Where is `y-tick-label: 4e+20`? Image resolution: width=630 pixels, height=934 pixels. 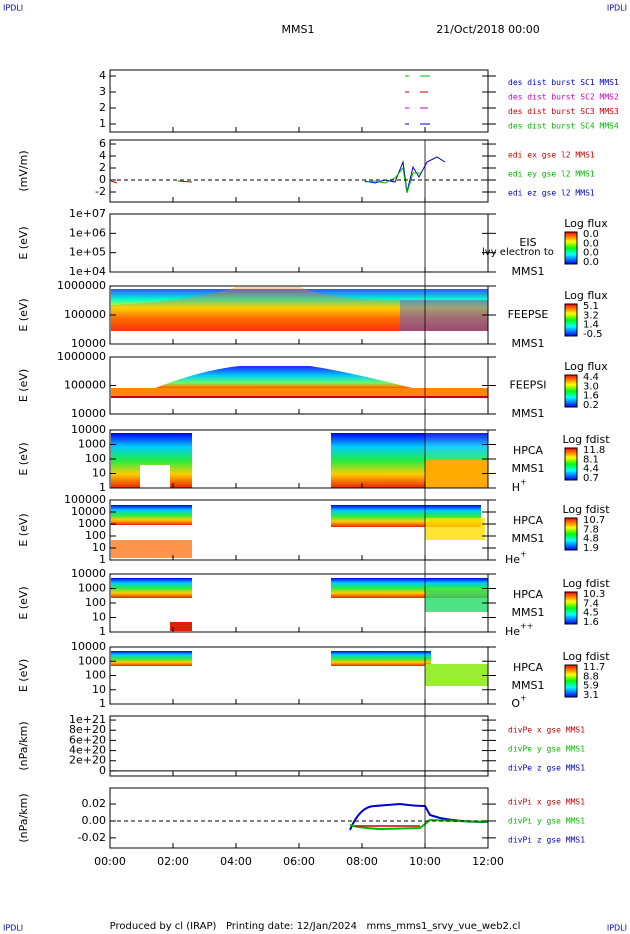 y-tick-label: 4e+20 is located at coordinates (87, 750).